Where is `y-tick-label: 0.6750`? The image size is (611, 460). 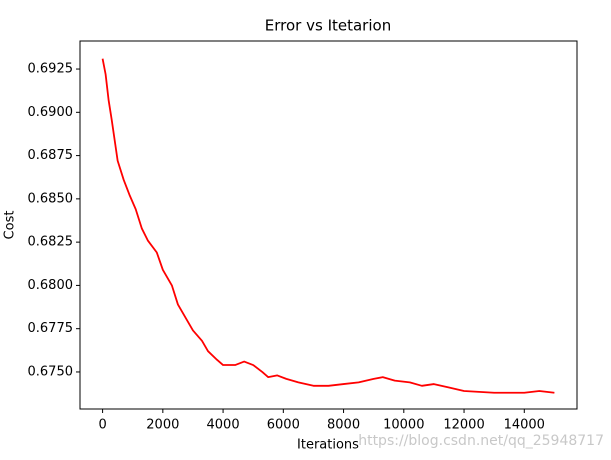
y-tick-label: 0.6750 is located at coordinates (51, 371).